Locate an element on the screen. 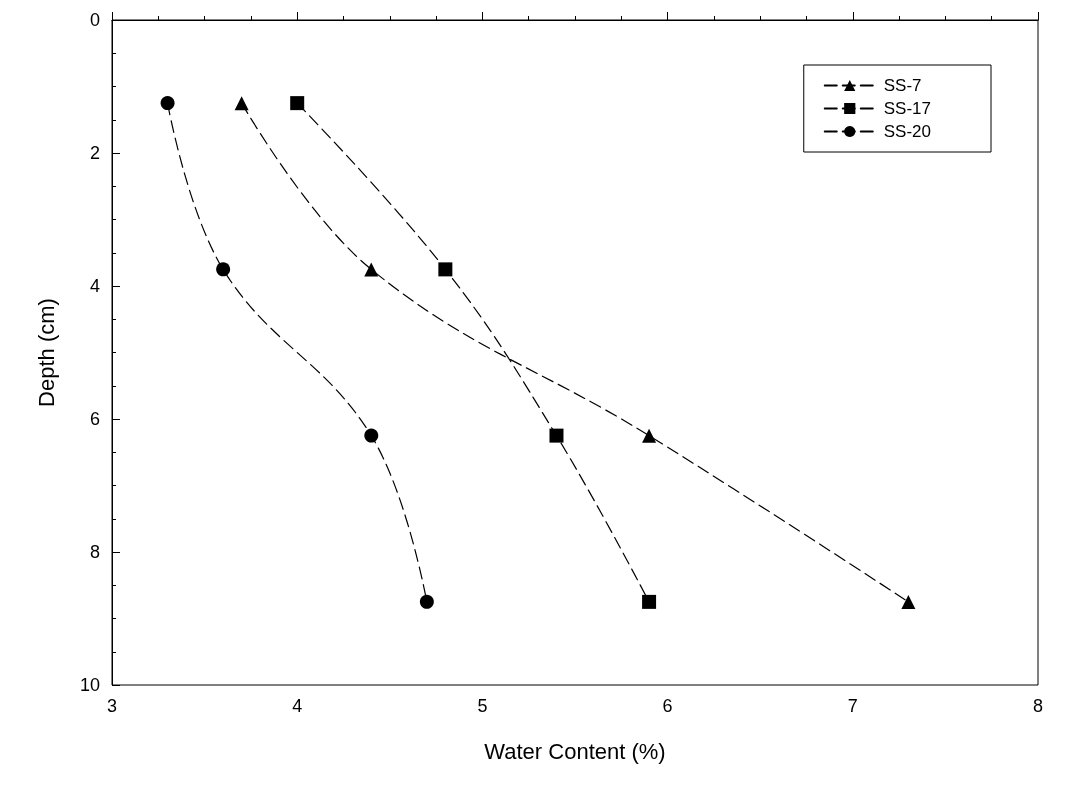 The height and width of the screenshot is (801, 1081). y-axis-title: Depth (cm) is located at coordinates (46, 352).